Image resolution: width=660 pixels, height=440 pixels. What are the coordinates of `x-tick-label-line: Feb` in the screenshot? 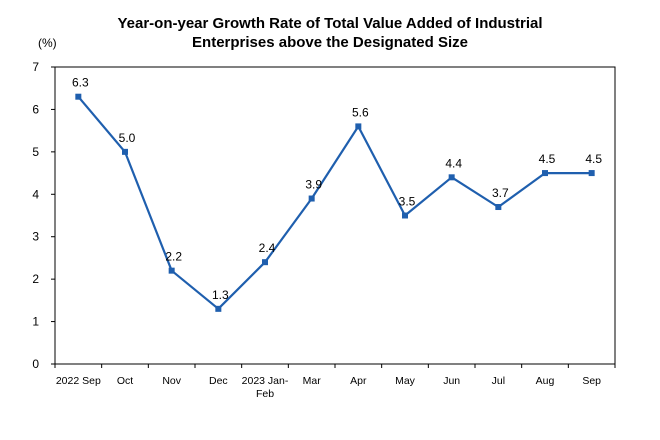 It's located at (265, 394).